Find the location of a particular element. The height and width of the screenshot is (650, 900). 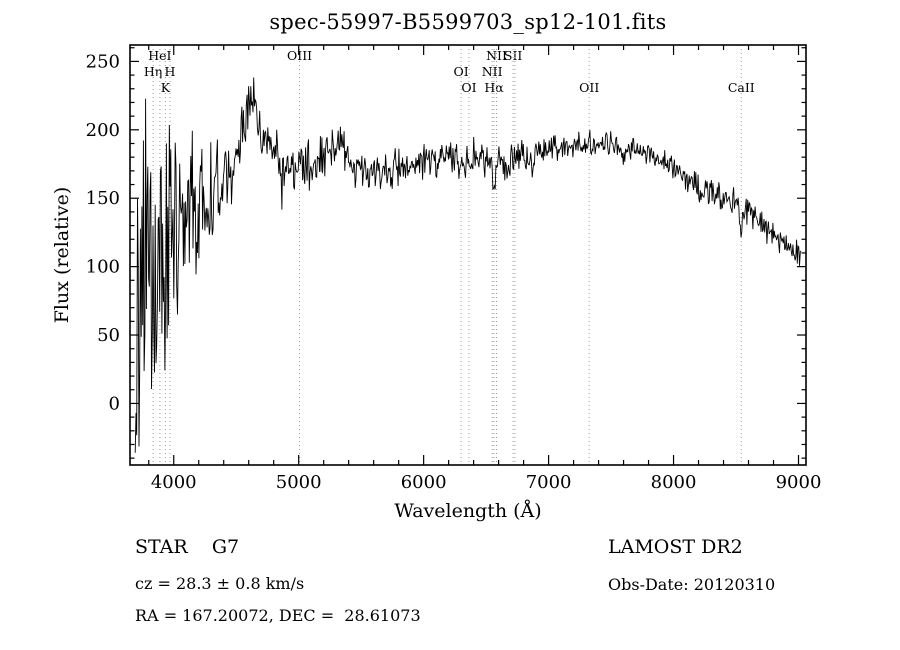

x-tick-label: 6000 is located at coordinates (424, 482).